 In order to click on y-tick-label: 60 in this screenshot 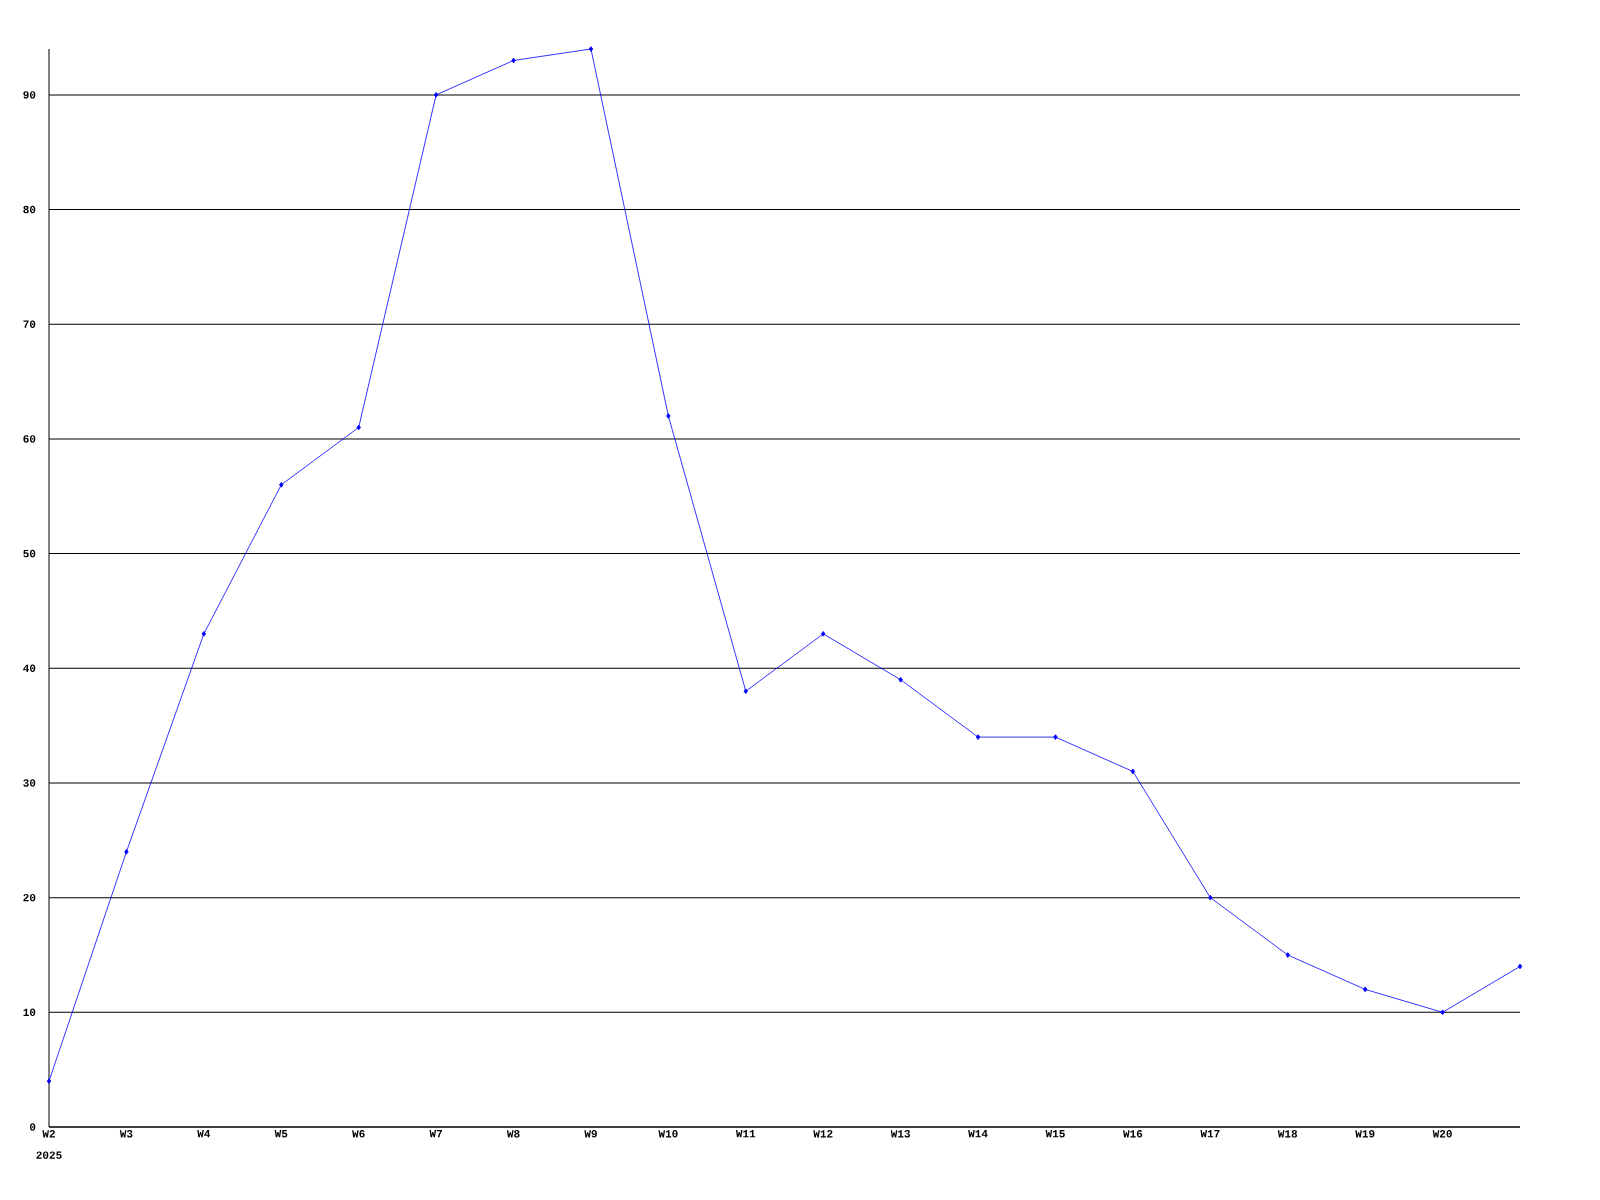, I will do `click(29, 439)`.